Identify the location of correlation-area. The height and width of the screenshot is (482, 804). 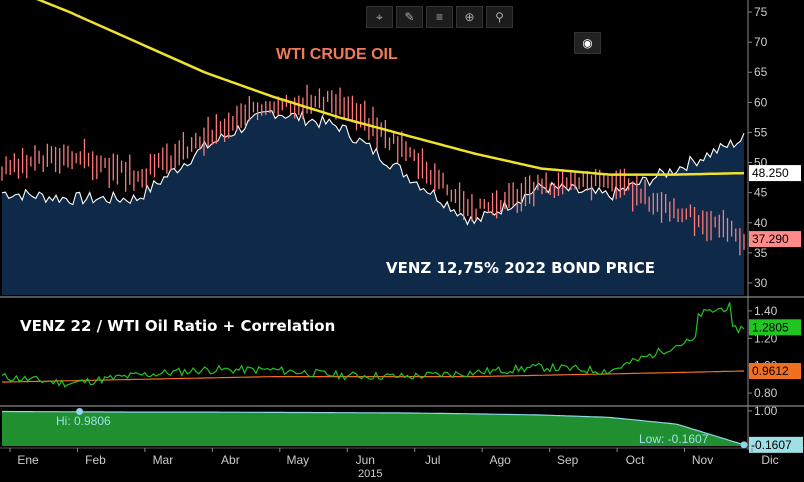
(373, 428).